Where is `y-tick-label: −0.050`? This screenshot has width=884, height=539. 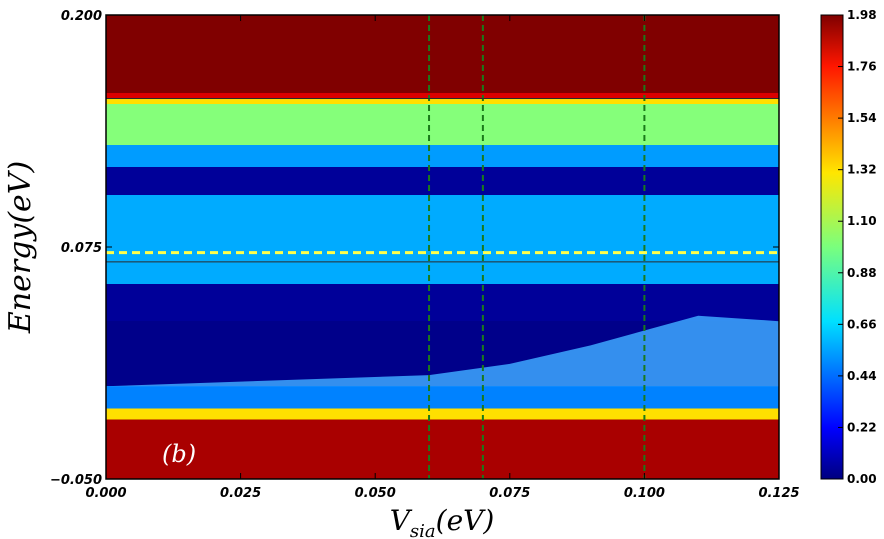 y-tick-label: −0.050 is located at coordinates (76, 480).